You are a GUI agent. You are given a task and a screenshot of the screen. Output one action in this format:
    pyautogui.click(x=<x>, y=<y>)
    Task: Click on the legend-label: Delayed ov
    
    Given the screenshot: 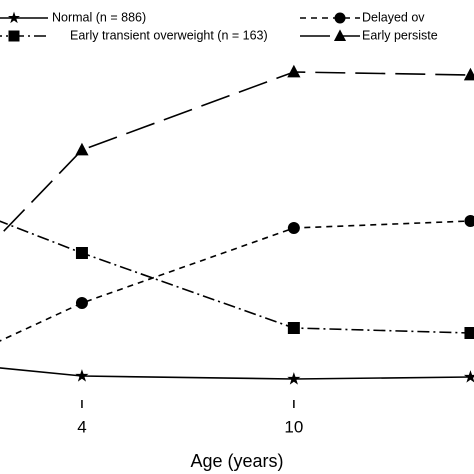 What is the action you would take?
    pyautogui.click(x=393, y=17)
    